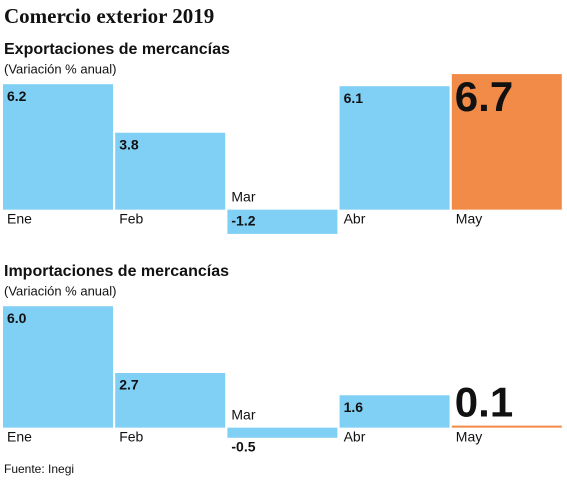 This screenshot has width=567, height=494. I want to click on chart-title: Importaciones de mercancías, so click(116, 271).